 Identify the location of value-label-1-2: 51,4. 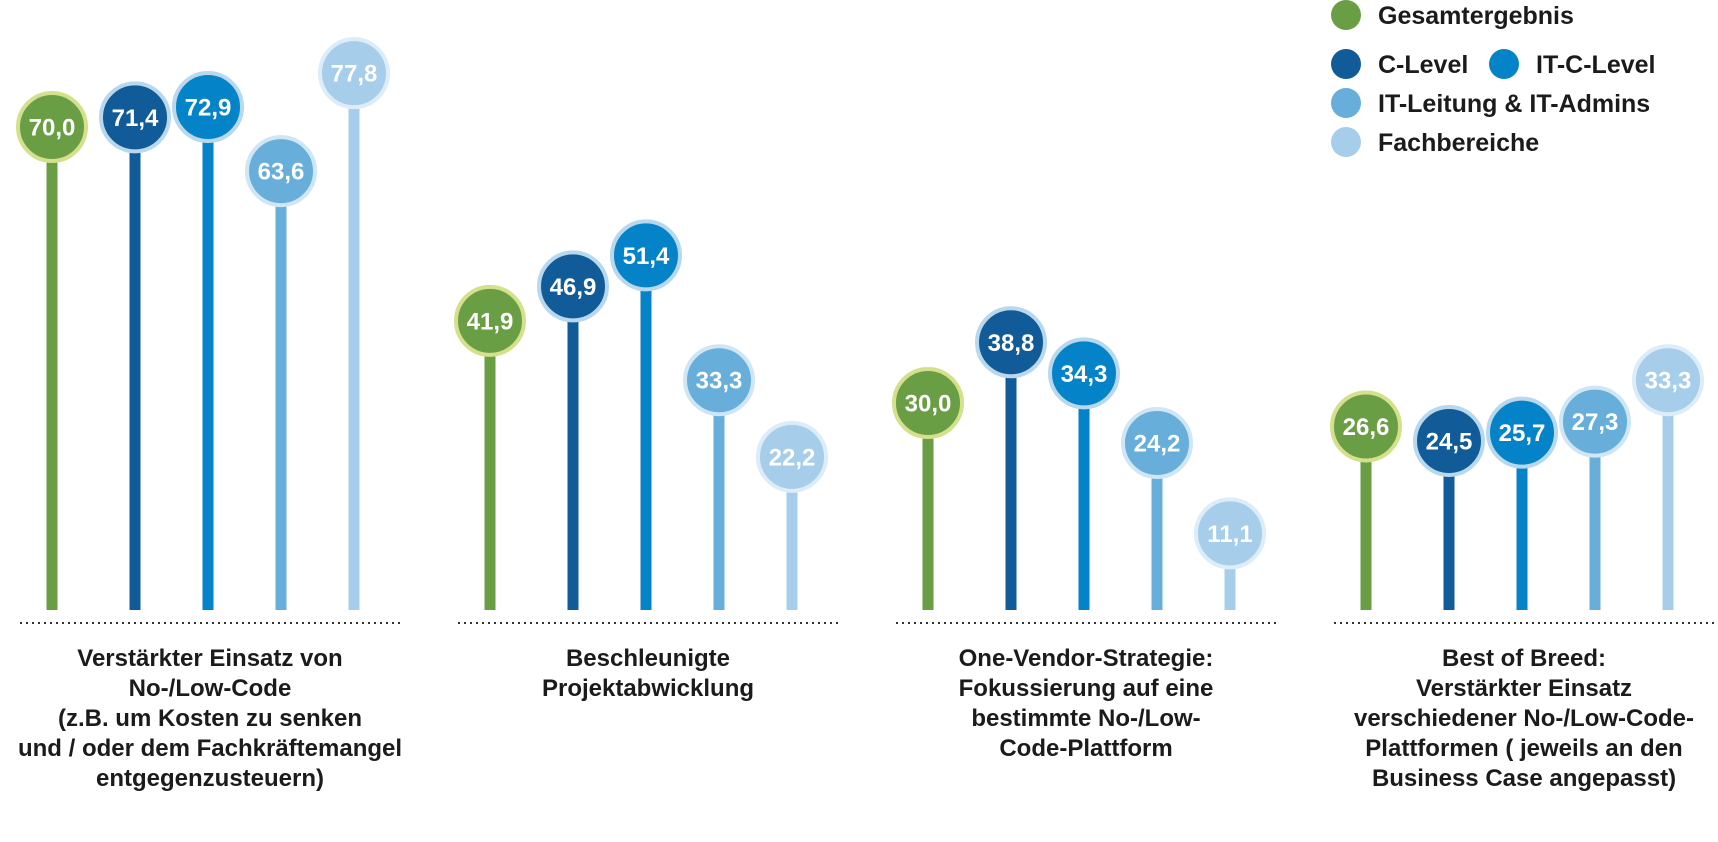
(646, 256).